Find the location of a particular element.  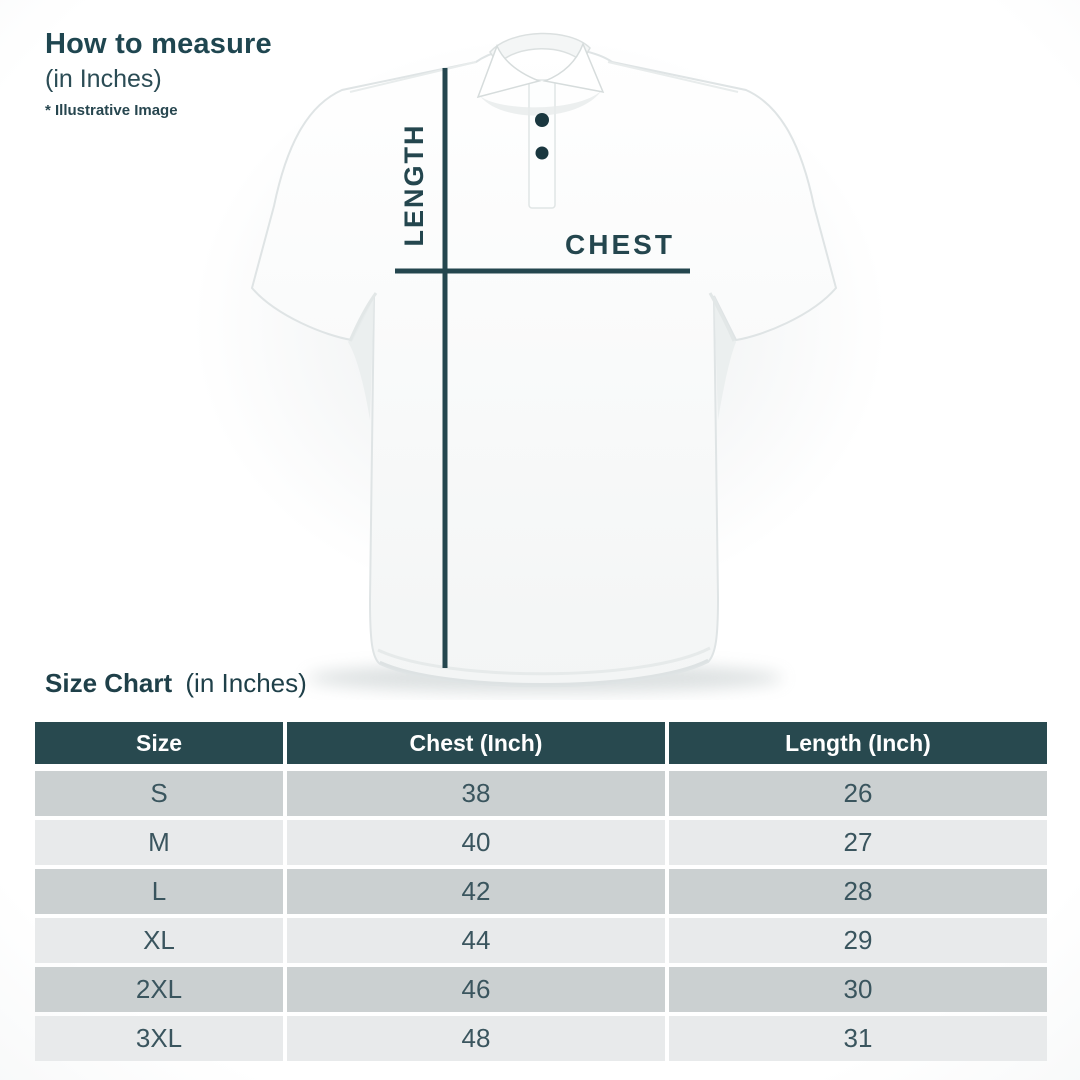

table-row: S 38 26 is located at coordinates (541, 793).